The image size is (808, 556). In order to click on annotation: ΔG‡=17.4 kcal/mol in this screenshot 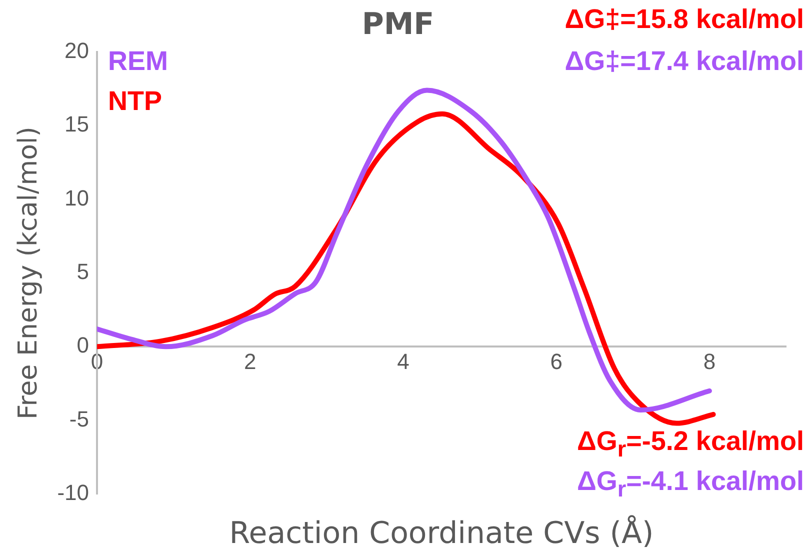, I will do `click(684, 61)`.